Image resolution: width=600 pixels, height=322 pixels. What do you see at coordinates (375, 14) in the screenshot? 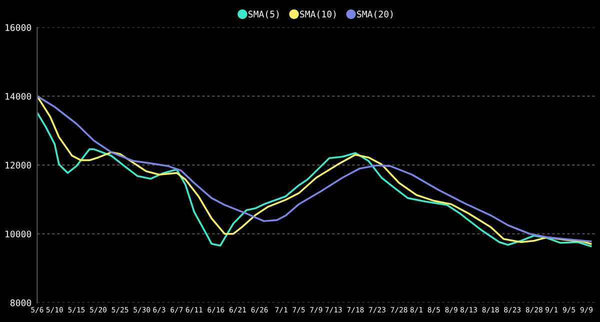
I see `legend-label: SMA(20)` at bounding box center [375, 14].